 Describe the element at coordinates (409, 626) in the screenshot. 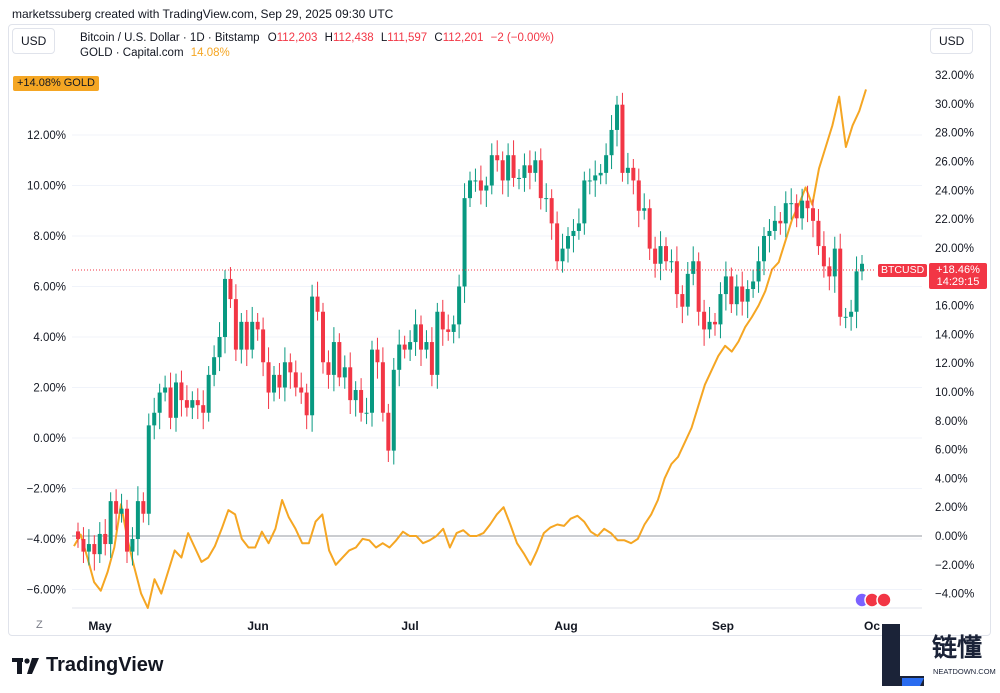

I see `x-tick-label: Jul` at that location.